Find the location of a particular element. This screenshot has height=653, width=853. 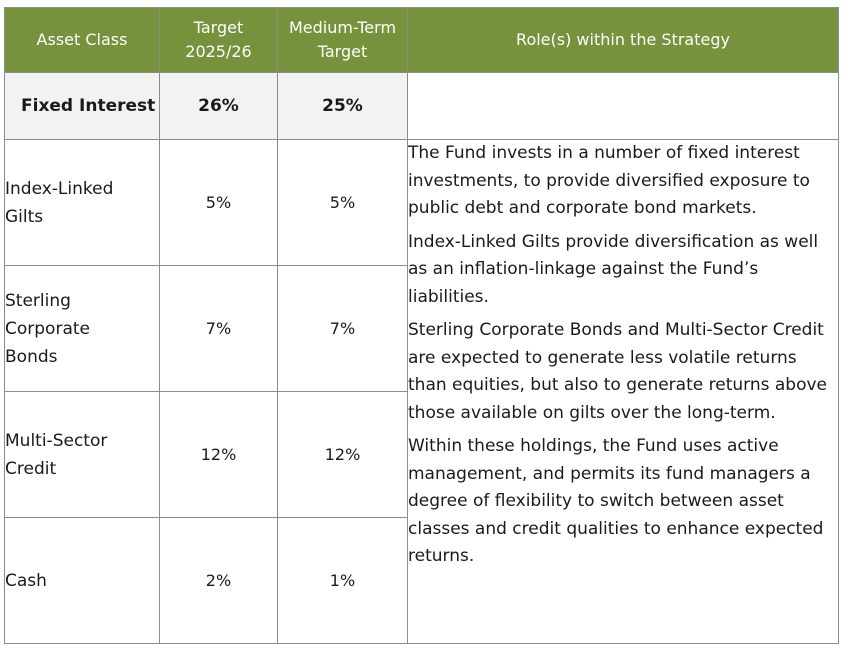

asset-name-line: Cash is located at coordinates (26, 580).